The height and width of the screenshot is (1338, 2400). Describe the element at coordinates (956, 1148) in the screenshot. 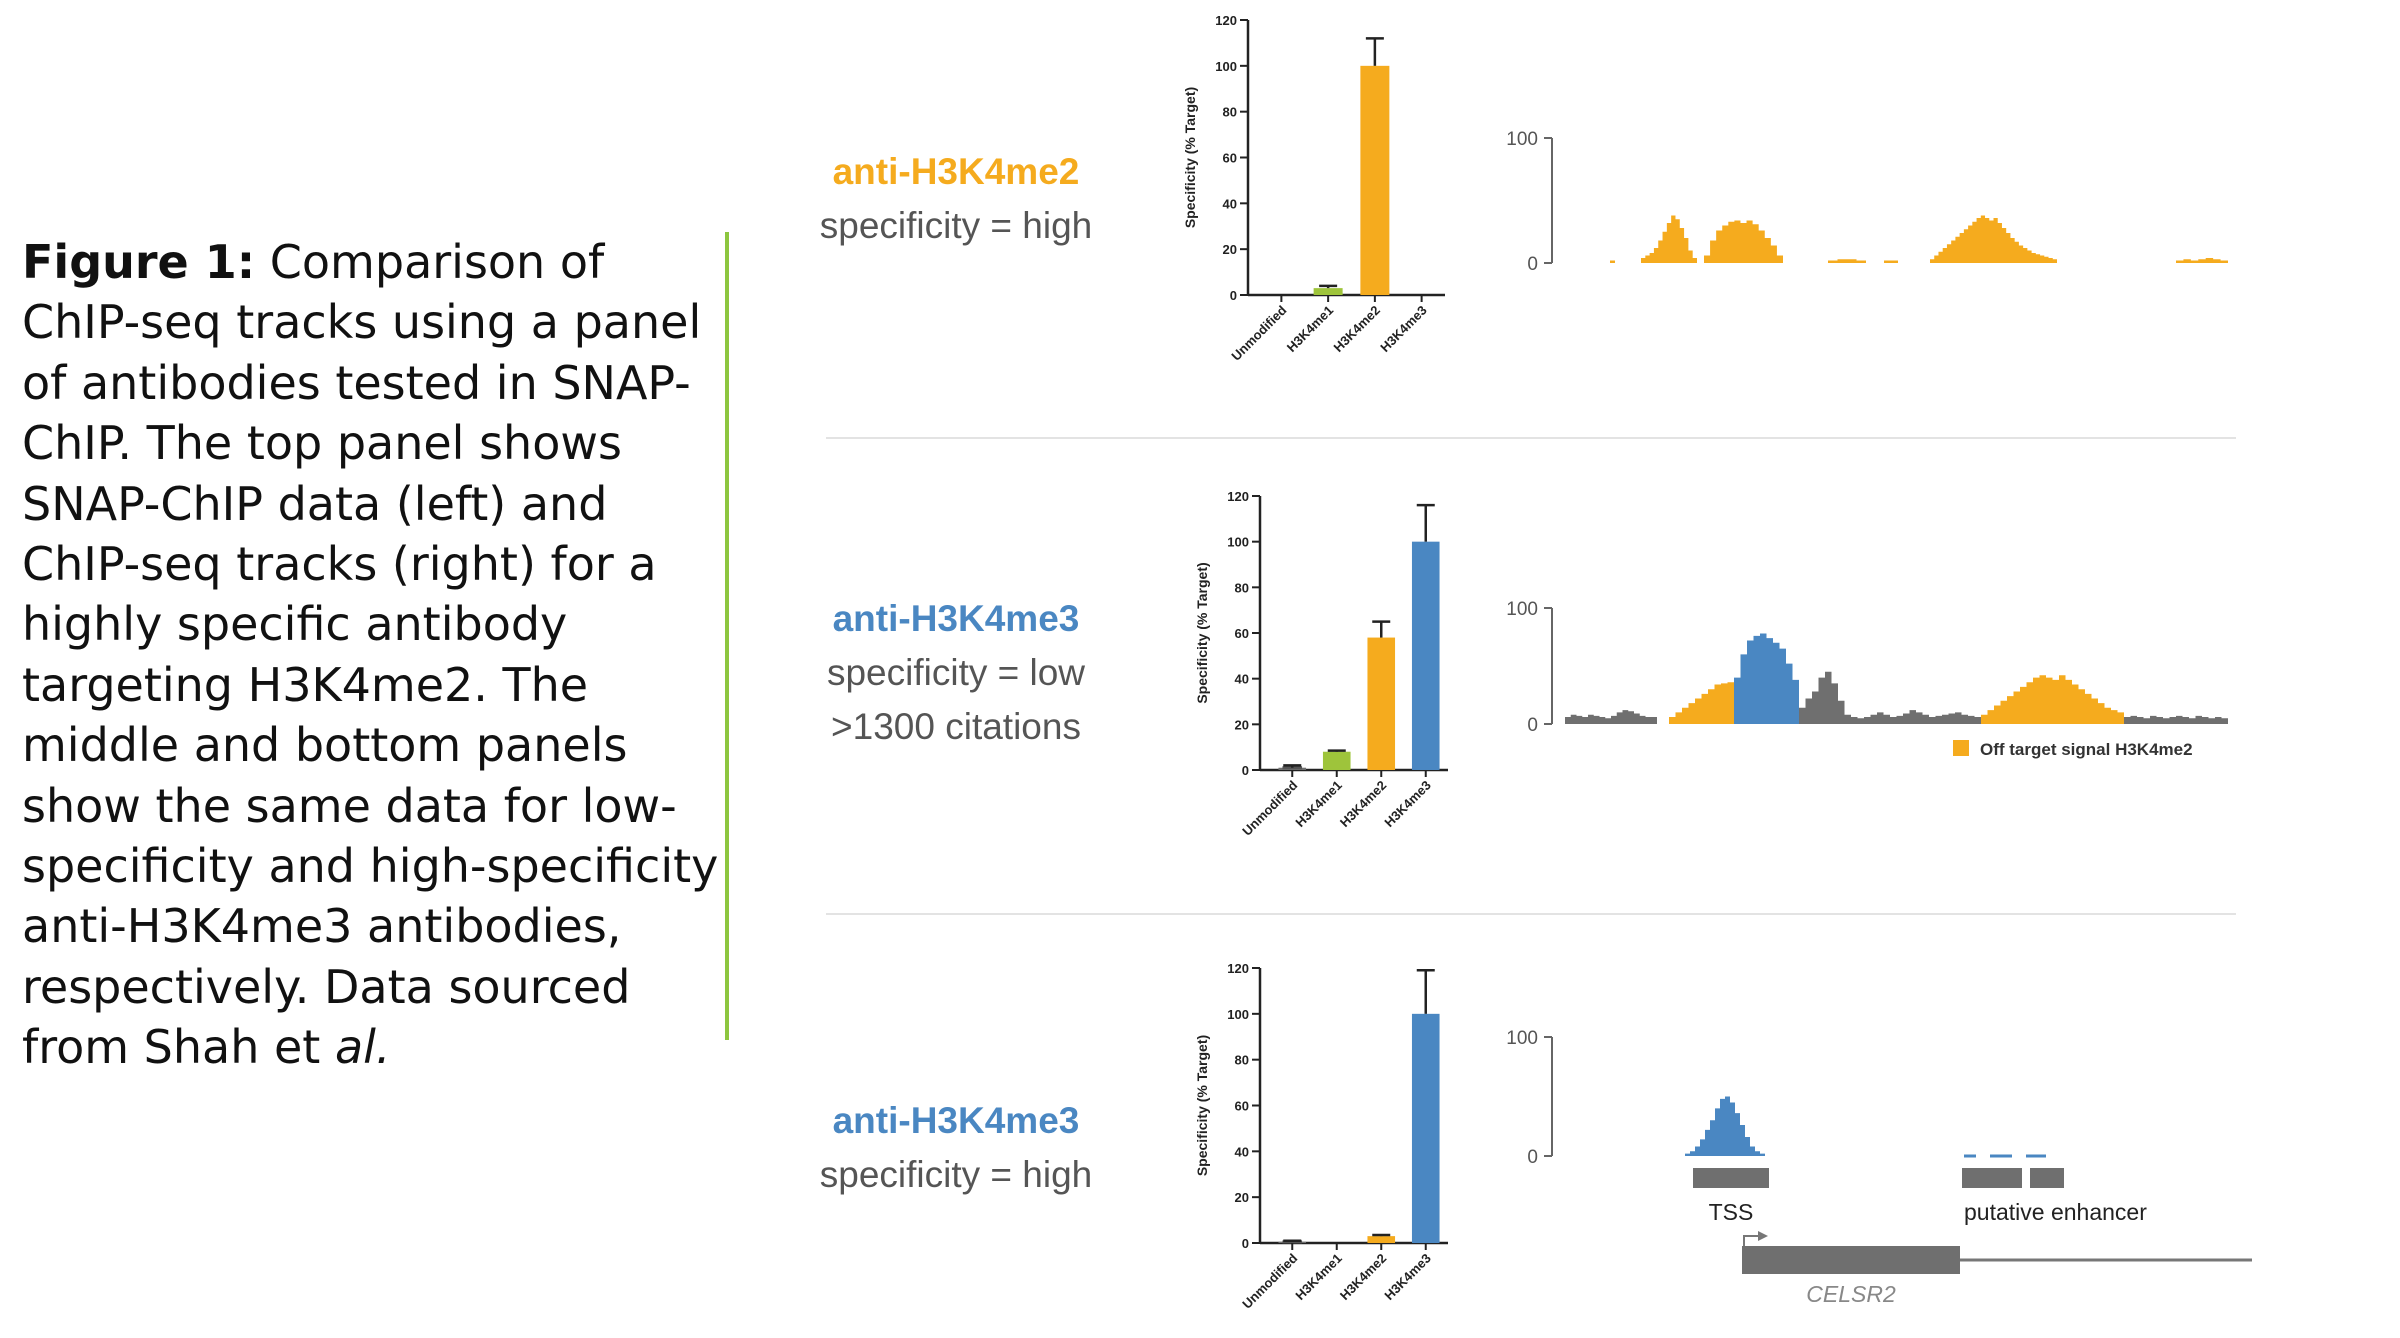

I see `panel-label-3: anti-H3K4me3 specificity = high` at that location.